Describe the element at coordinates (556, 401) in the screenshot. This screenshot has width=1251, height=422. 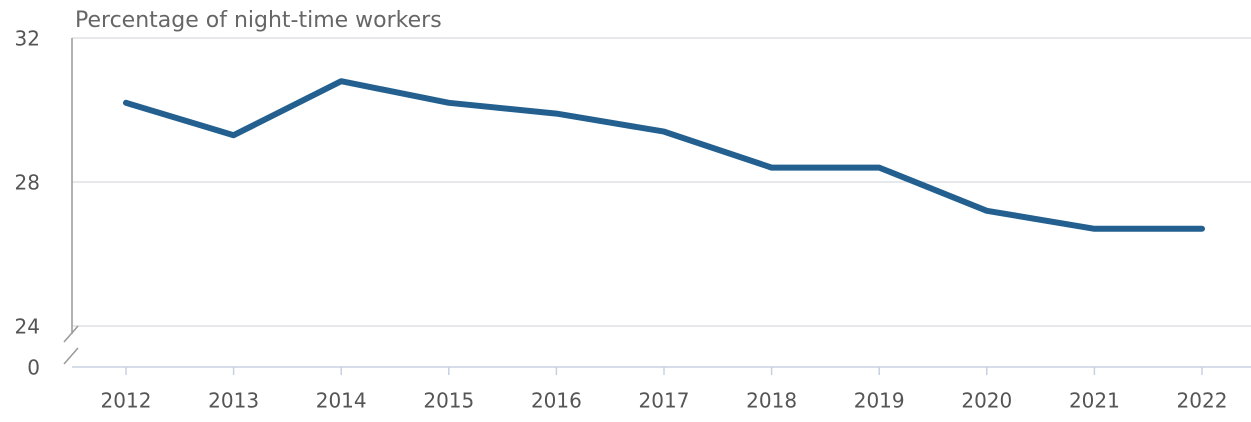
I see `x-tick-label: 2016` at that location.